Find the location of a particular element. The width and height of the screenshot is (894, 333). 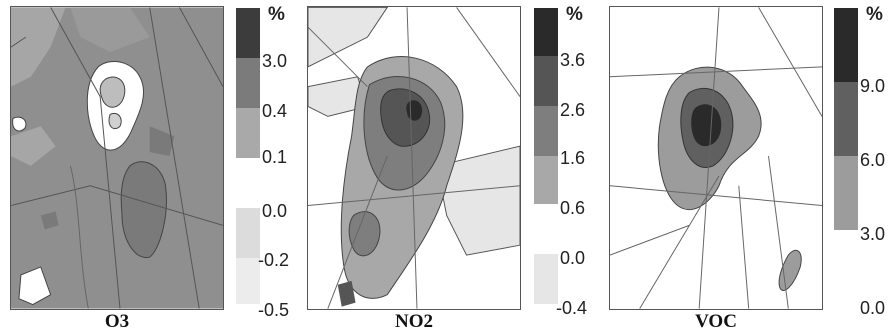

color-legend-o3 is located at coordinates (248, 156).